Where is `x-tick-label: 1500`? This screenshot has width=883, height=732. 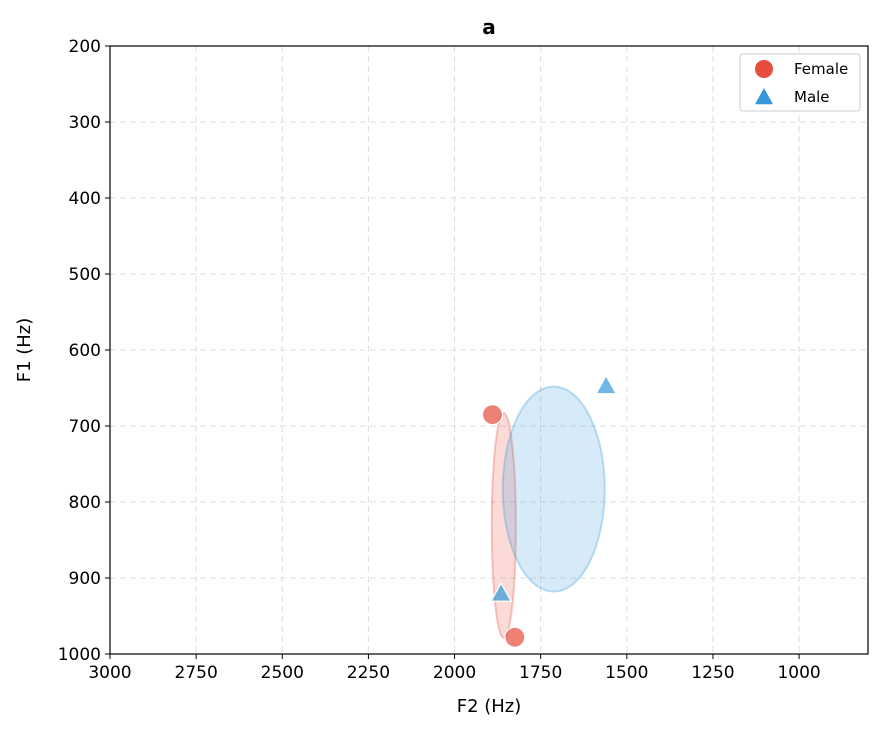 x-tick-label: 1500 is located at coordinates (626, 673).